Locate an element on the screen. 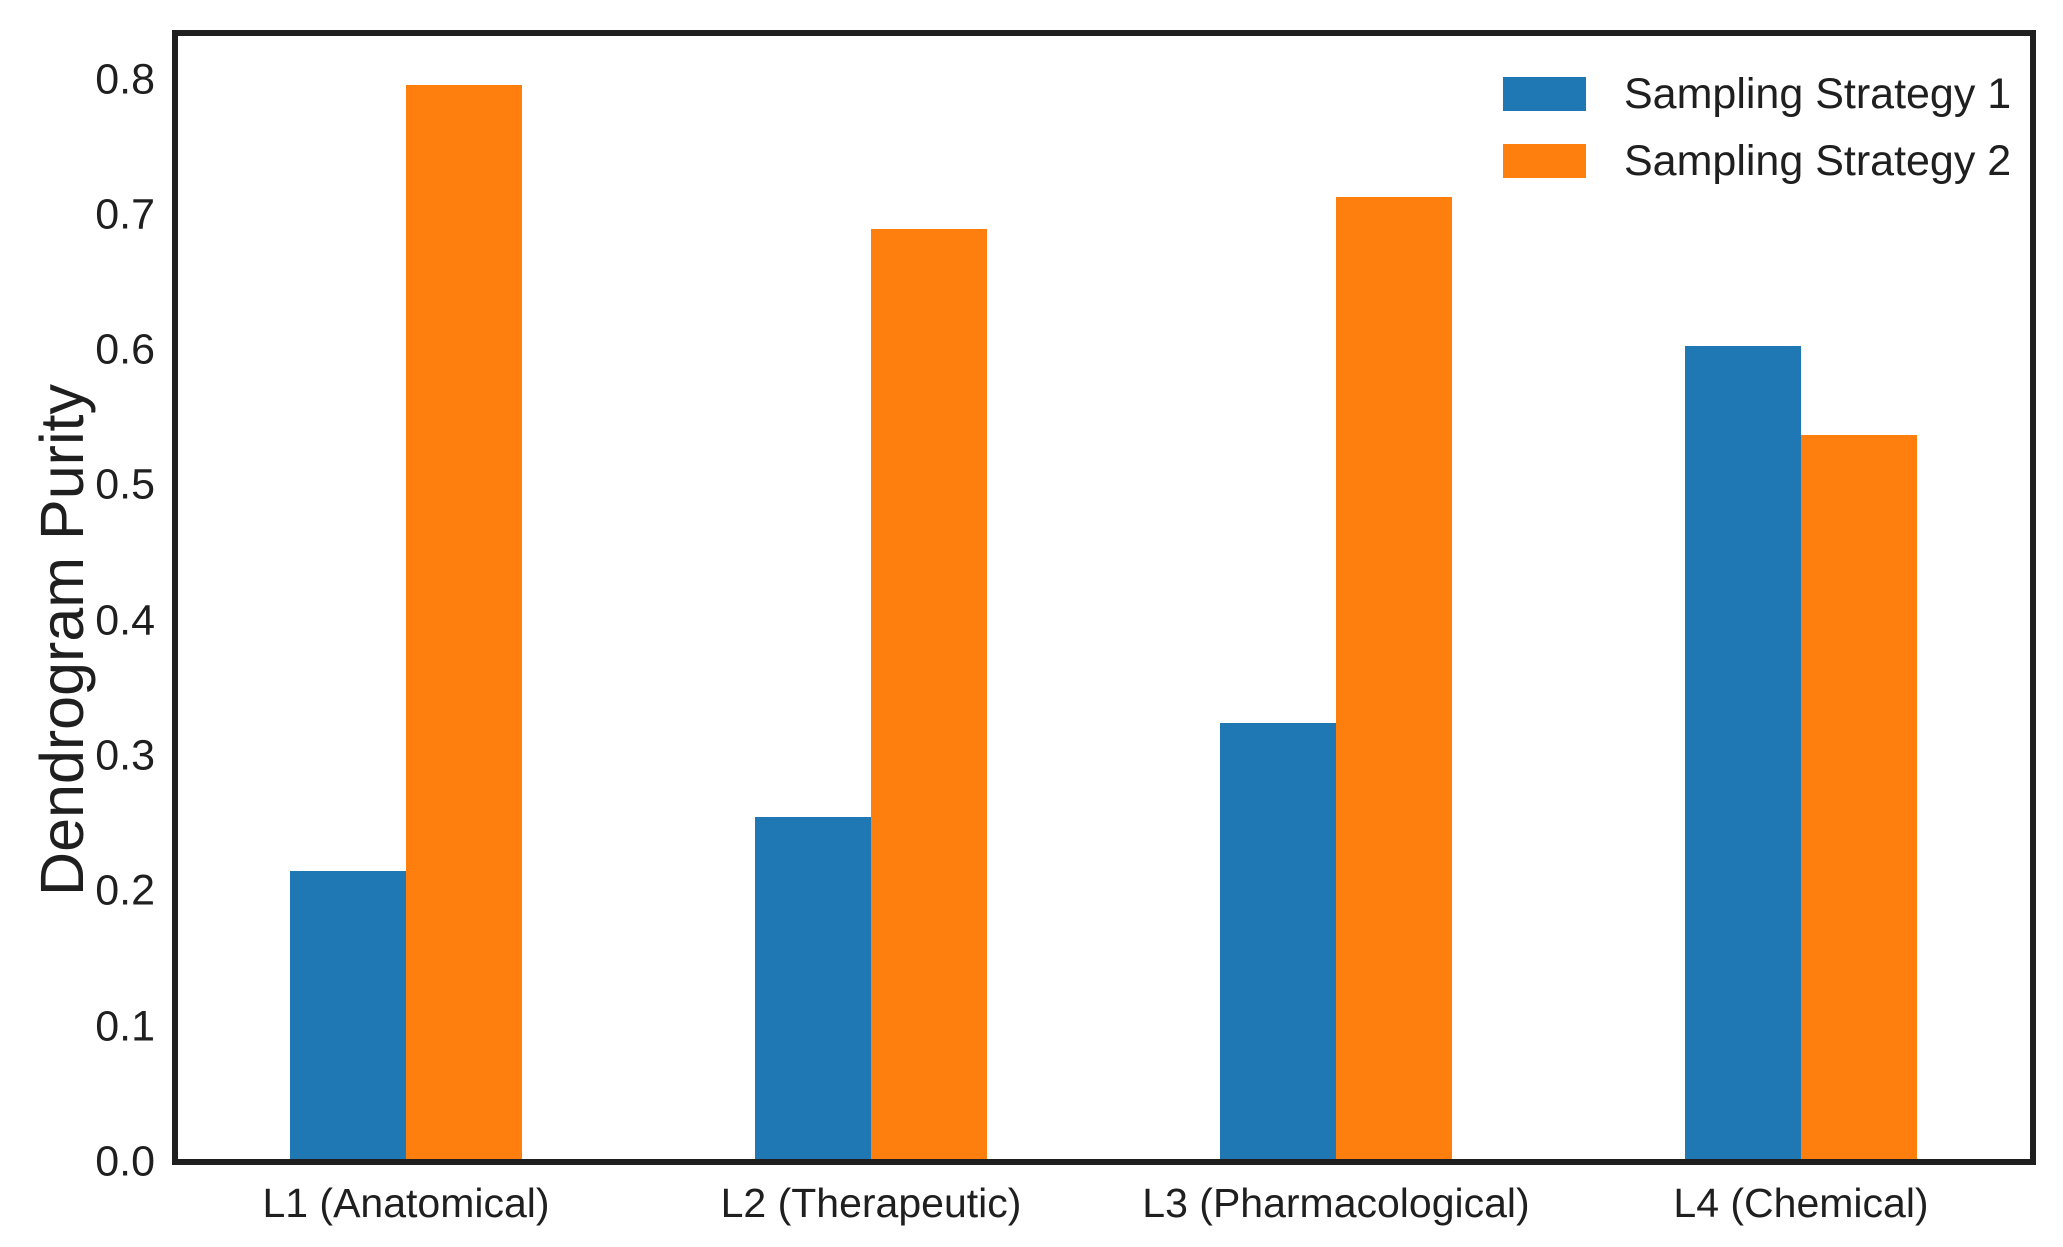 The height and width of the screenshot is (1247, 2063). y-tick-label: 0.6 is located at coordinates (125, 349).